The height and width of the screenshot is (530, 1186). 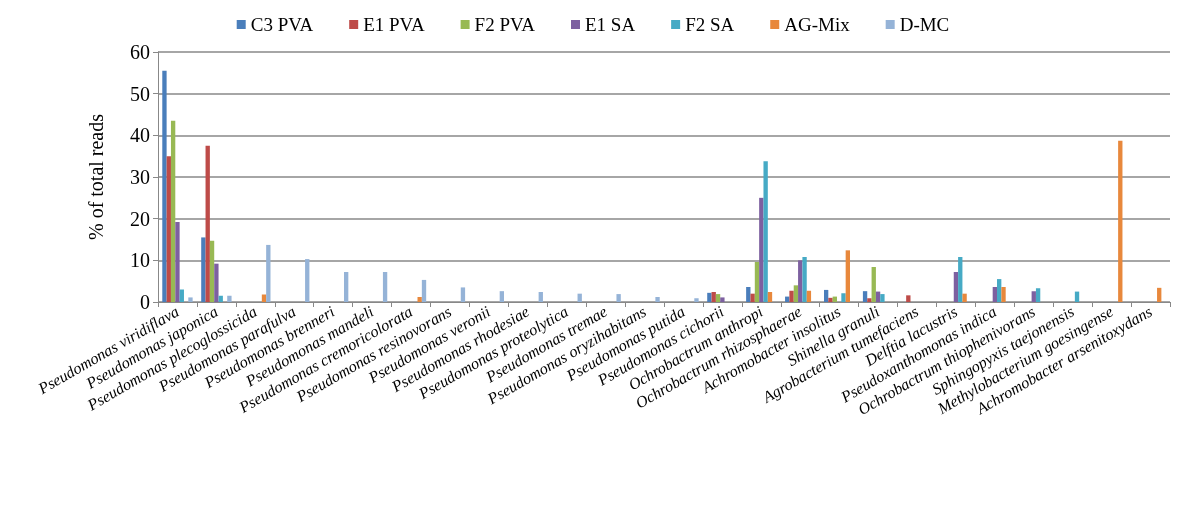 I want to click on legend-label: AG-Mix, so click(x=817, y=24).